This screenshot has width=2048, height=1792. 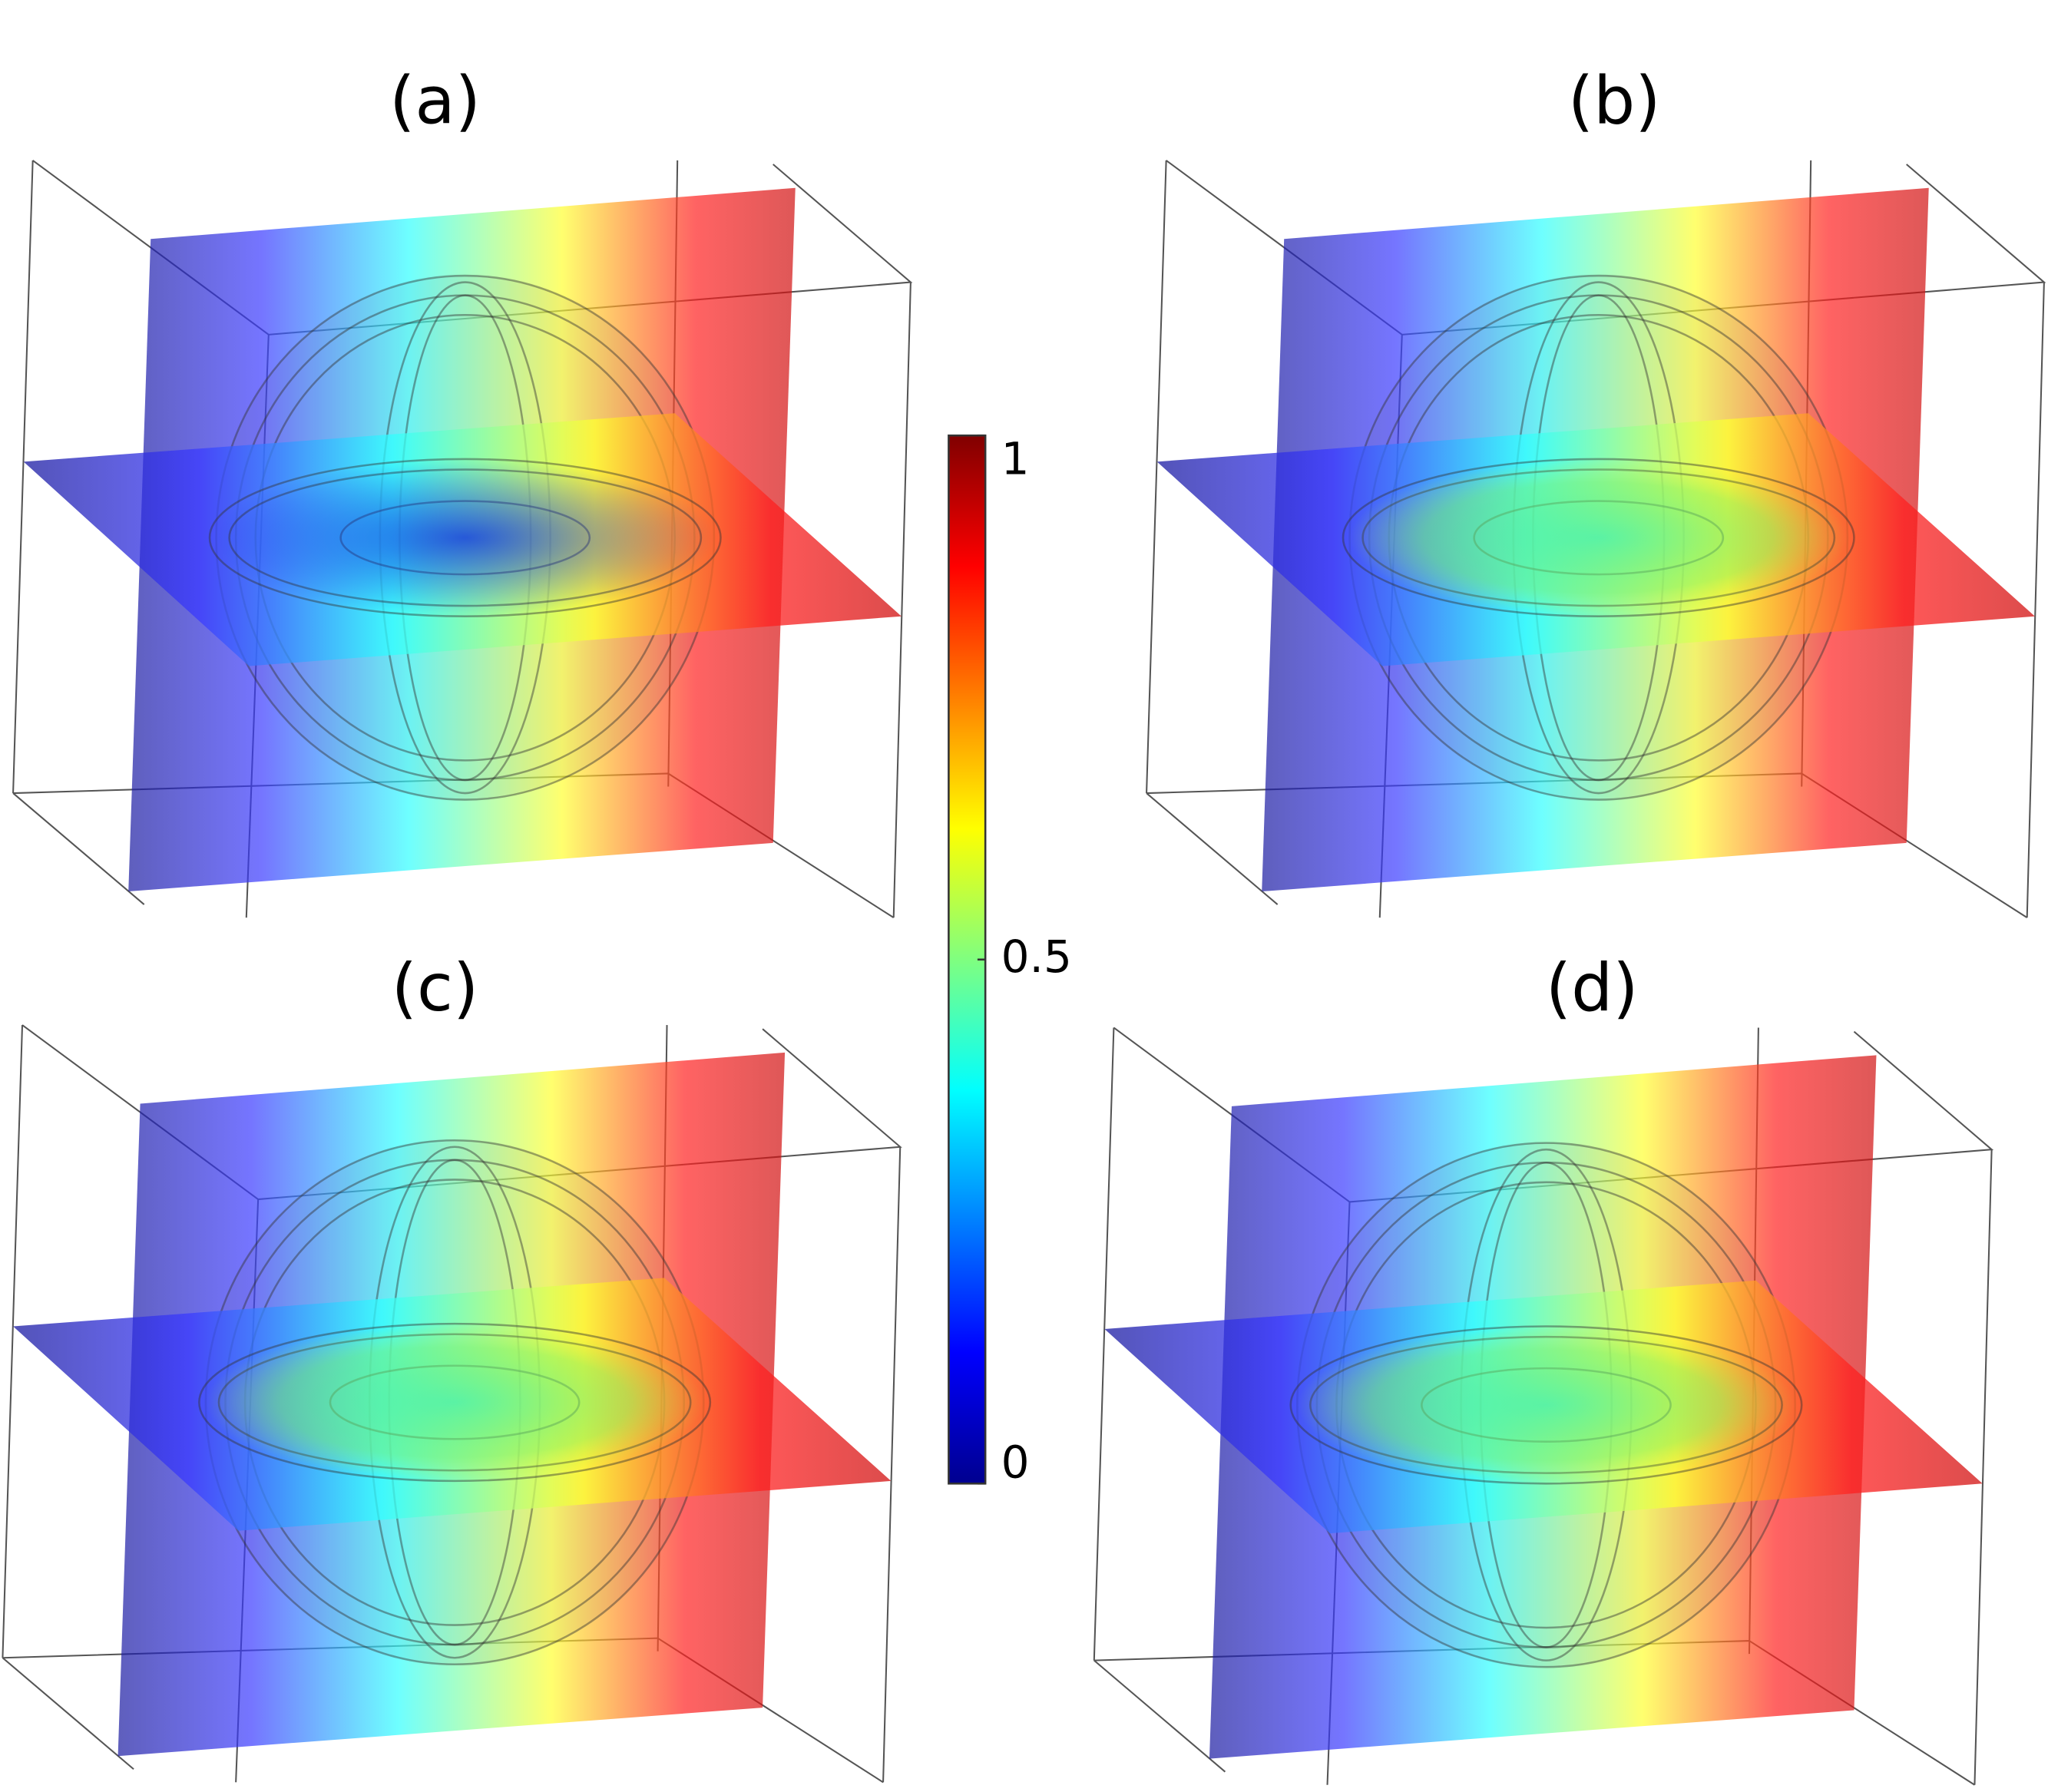 I want to click on tick-label: 0.5, so click(x=1036, y=957).